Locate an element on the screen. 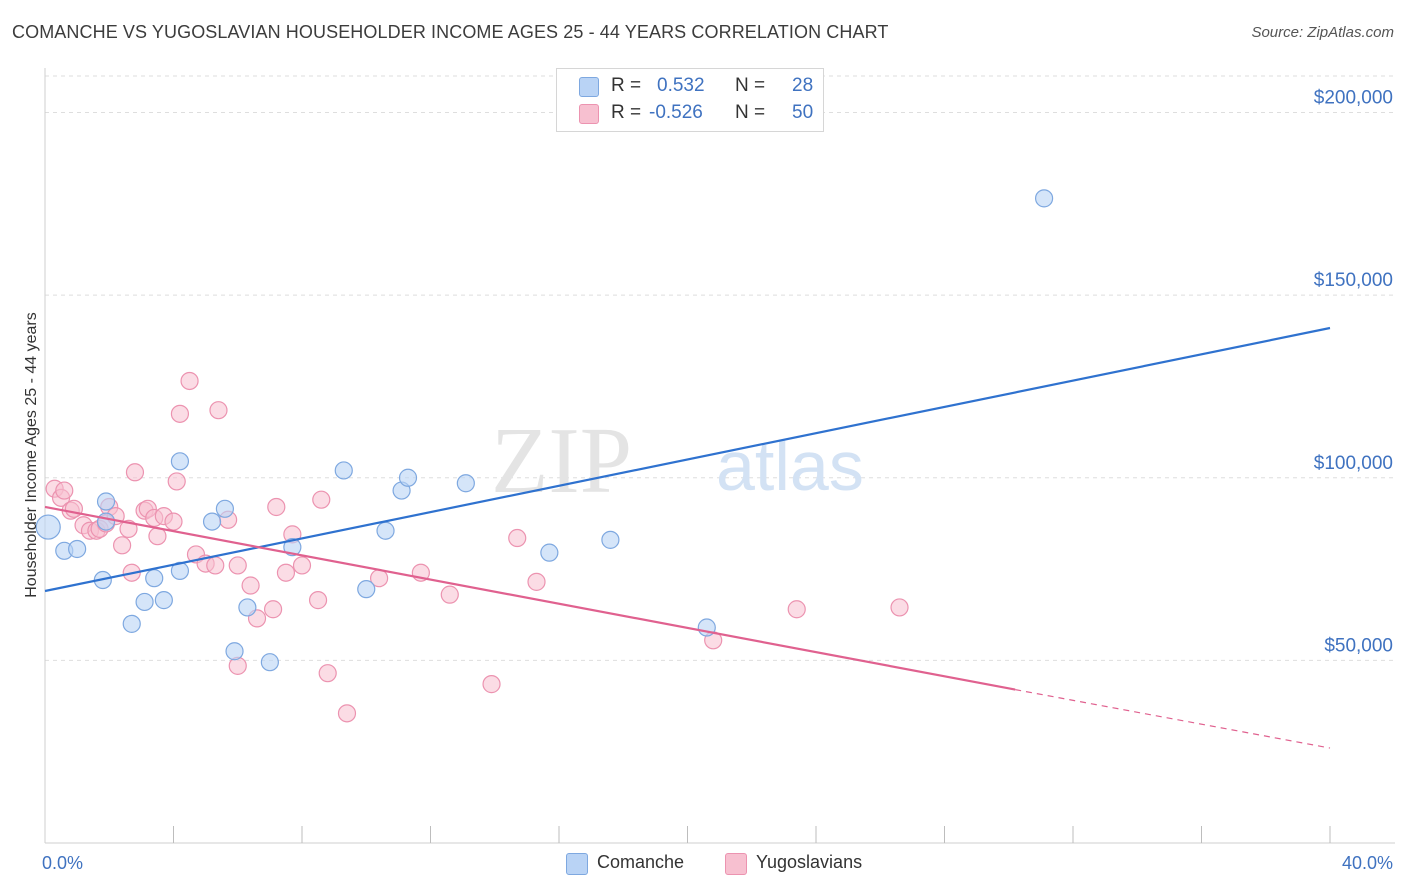 The image size is (1406, 892). x-tick-label: 40.0% is located at coordinates (1367, 863).